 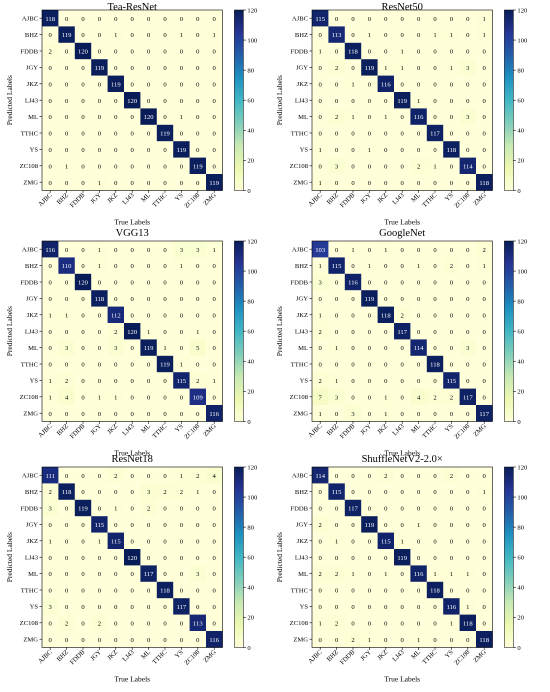 I want to click on colorbar-tick-label: 0, so click(x=249, y=191).